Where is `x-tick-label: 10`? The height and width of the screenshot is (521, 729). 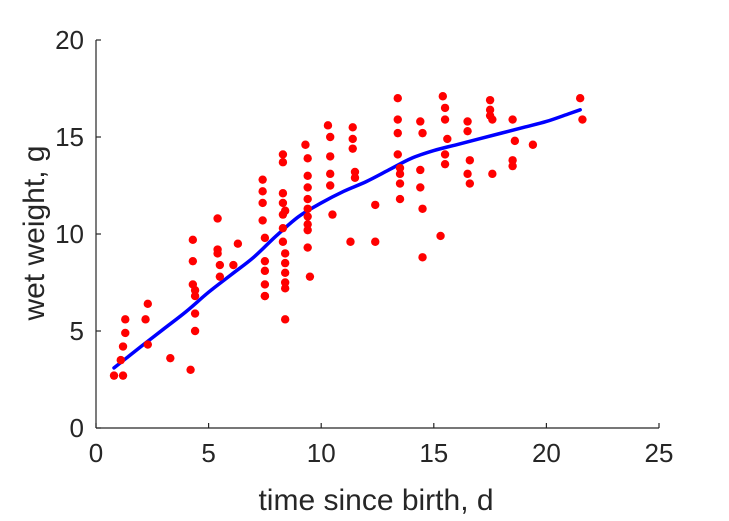 x-tick-label: 10 is located at coordinates (321, 453).